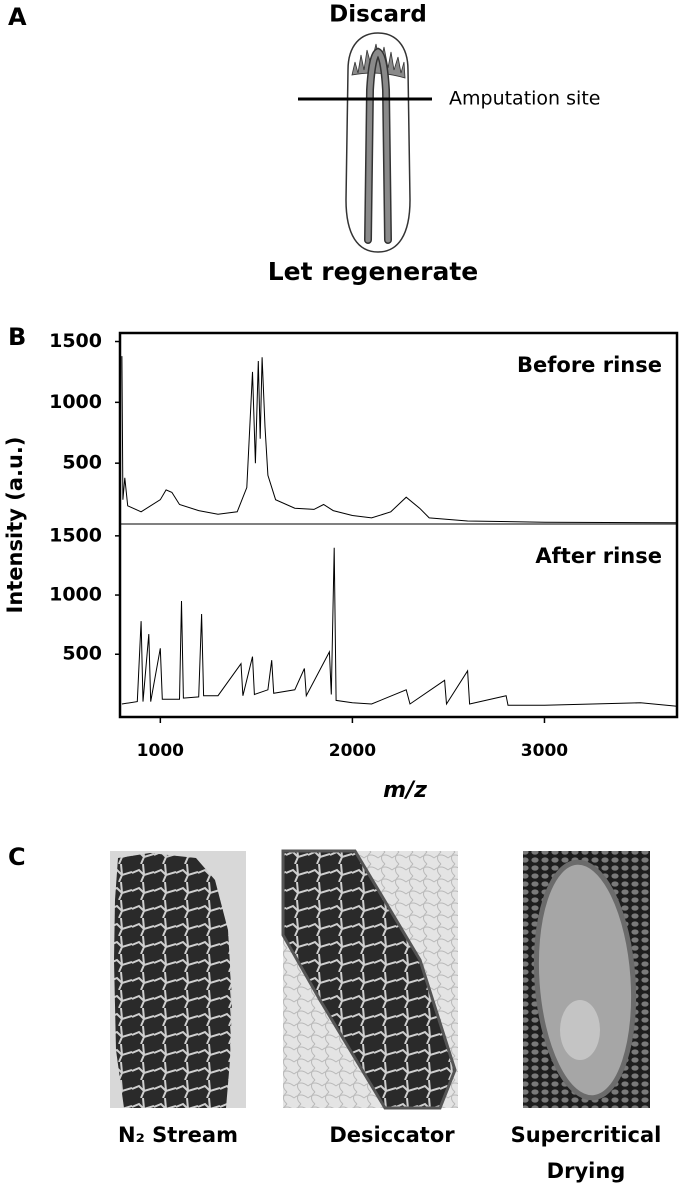 Image resolution: width=680 pixels, height=1192 pixels. What do you see at coordinates (17, 857) in the screenshot?
I see `panel-label: C` at bounding box center [17, 857].